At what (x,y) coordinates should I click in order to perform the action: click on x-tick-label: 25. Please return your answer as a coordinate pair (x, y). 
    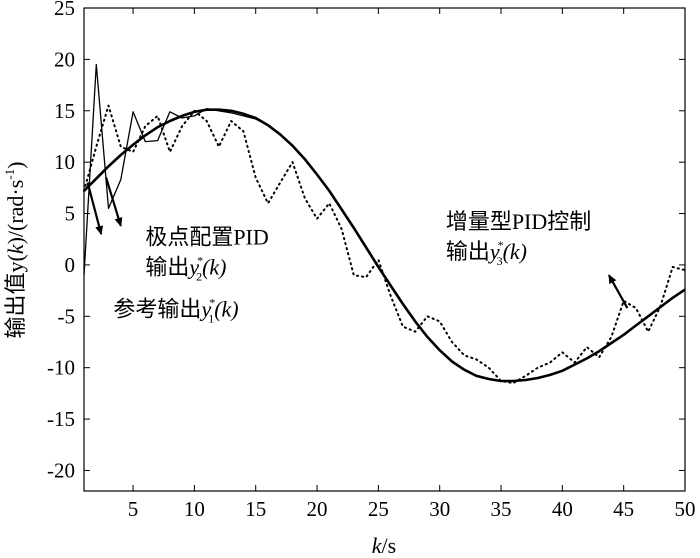
    Looking at the image, I should click on (378, 509).